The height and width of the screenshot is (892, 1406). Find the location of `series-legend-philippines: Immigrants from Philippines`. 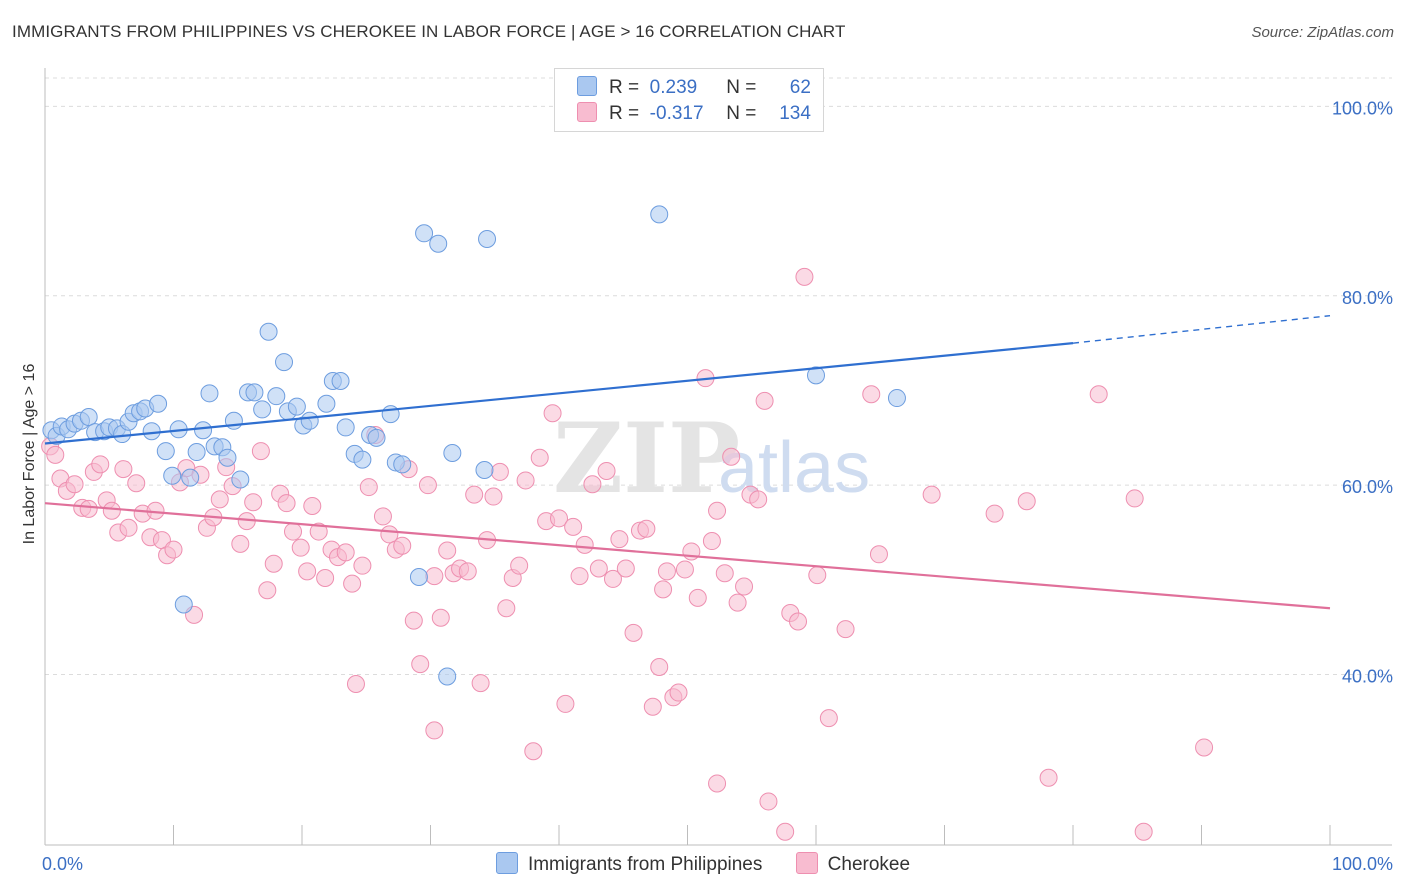

series-legend-philippines: Immigrants from Philippines is located at coordinates (628, 864).